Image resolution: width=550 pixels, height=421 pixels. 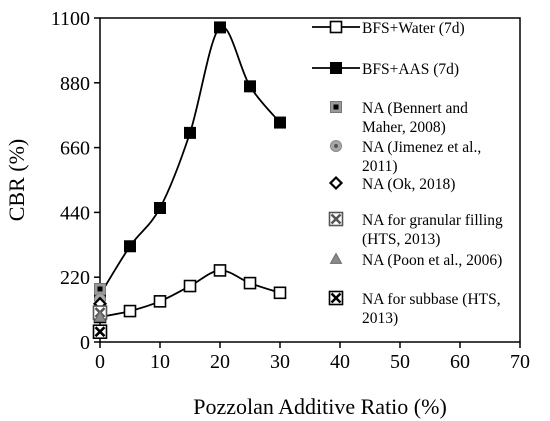 I want to click on legend-item: NA (Jimenez et al., 2011), so click(x=405, y=157).